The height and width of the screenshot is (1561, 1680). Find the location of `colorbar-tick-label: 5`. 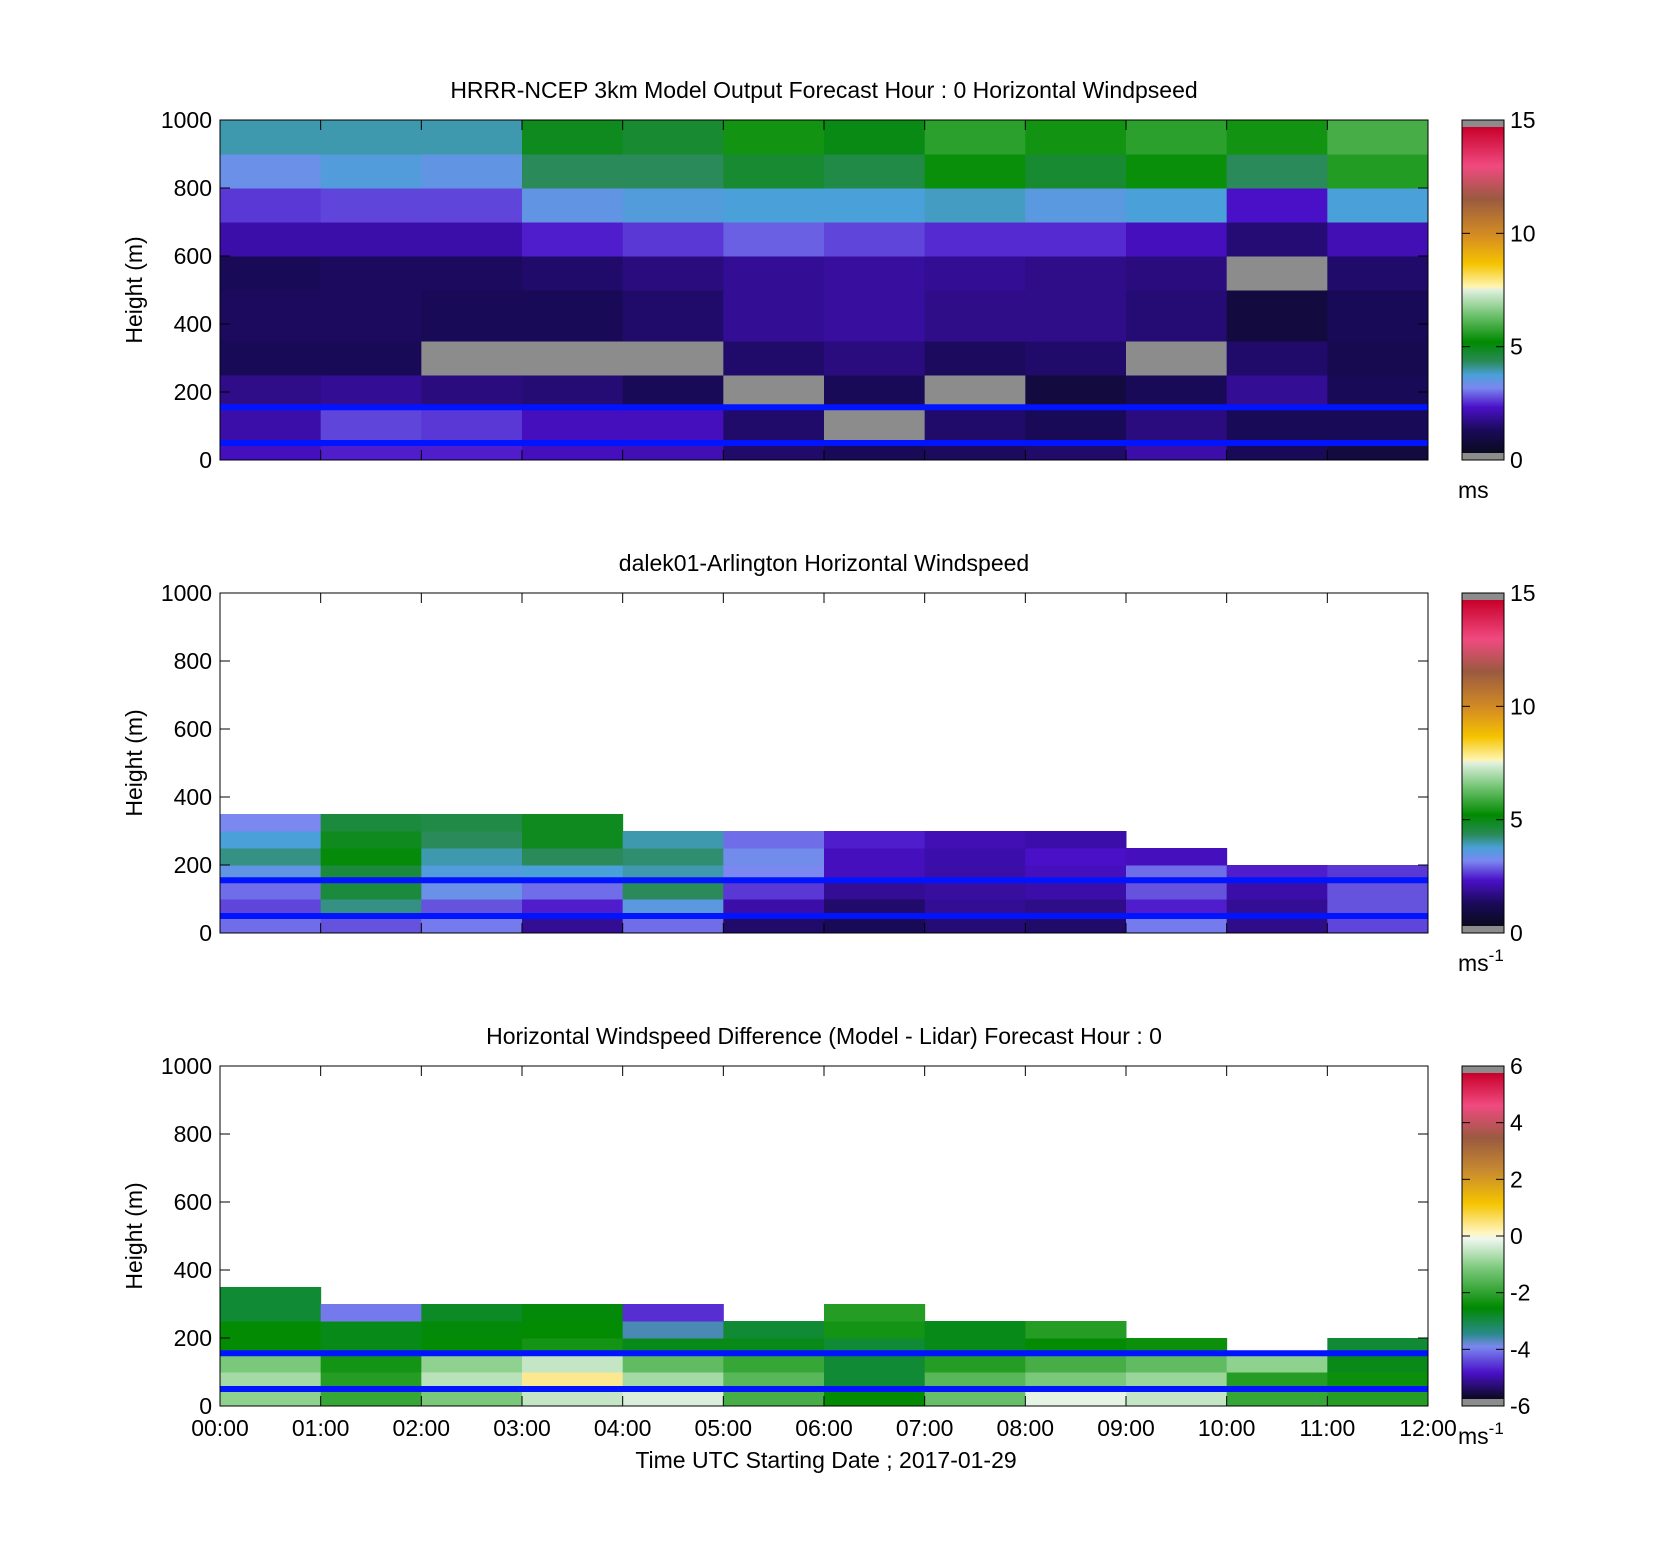

colorbar-tick-label: 5 is located at coordinates (1516, 347).